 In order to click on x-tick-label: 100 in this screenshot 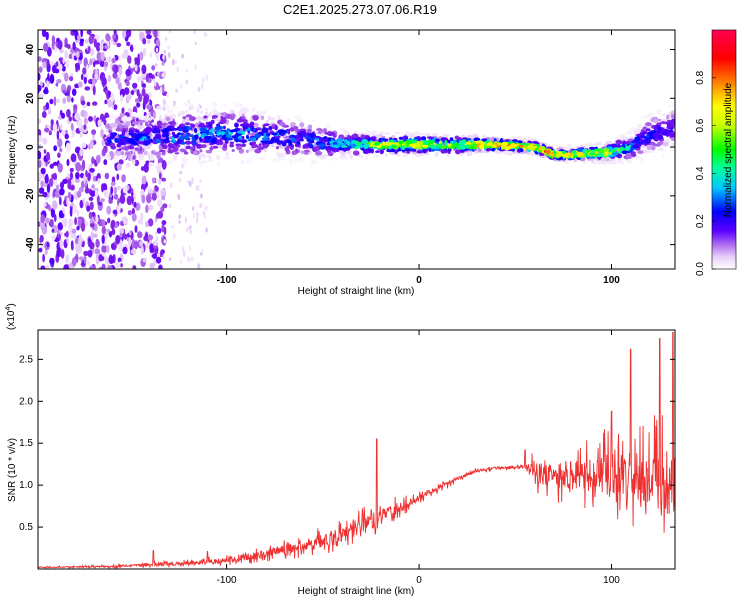, I will do `click(611, 280)`.